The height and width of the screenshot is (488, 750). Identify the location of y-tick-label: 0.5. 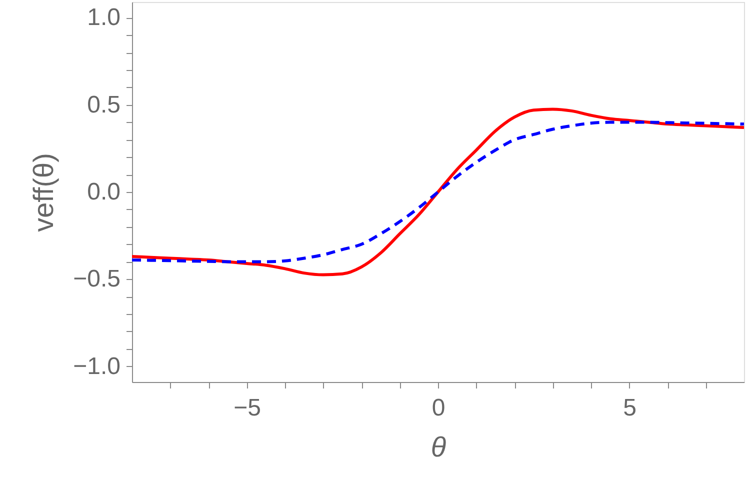
(103, 104).